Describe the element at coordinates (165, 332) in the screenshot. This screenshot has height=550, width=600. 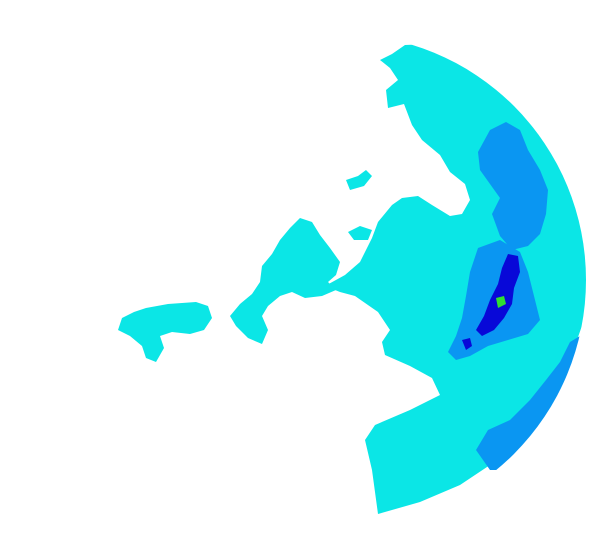
I see `echo-left-cluster` at that location.